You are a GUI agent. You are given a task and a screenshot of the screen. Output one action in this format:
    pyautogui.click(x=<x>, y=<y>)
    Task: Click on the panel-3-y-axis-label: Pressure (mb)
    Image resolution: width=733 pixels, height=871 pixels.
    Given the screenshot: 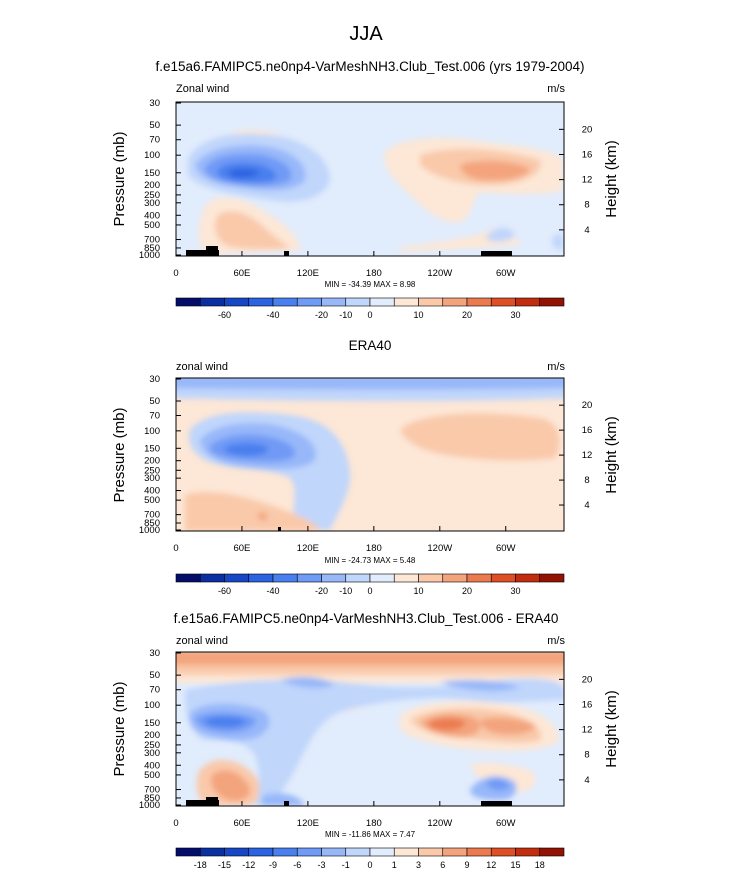 What is the action you would take?
    pyautogui.click(x=119, y=728)
    